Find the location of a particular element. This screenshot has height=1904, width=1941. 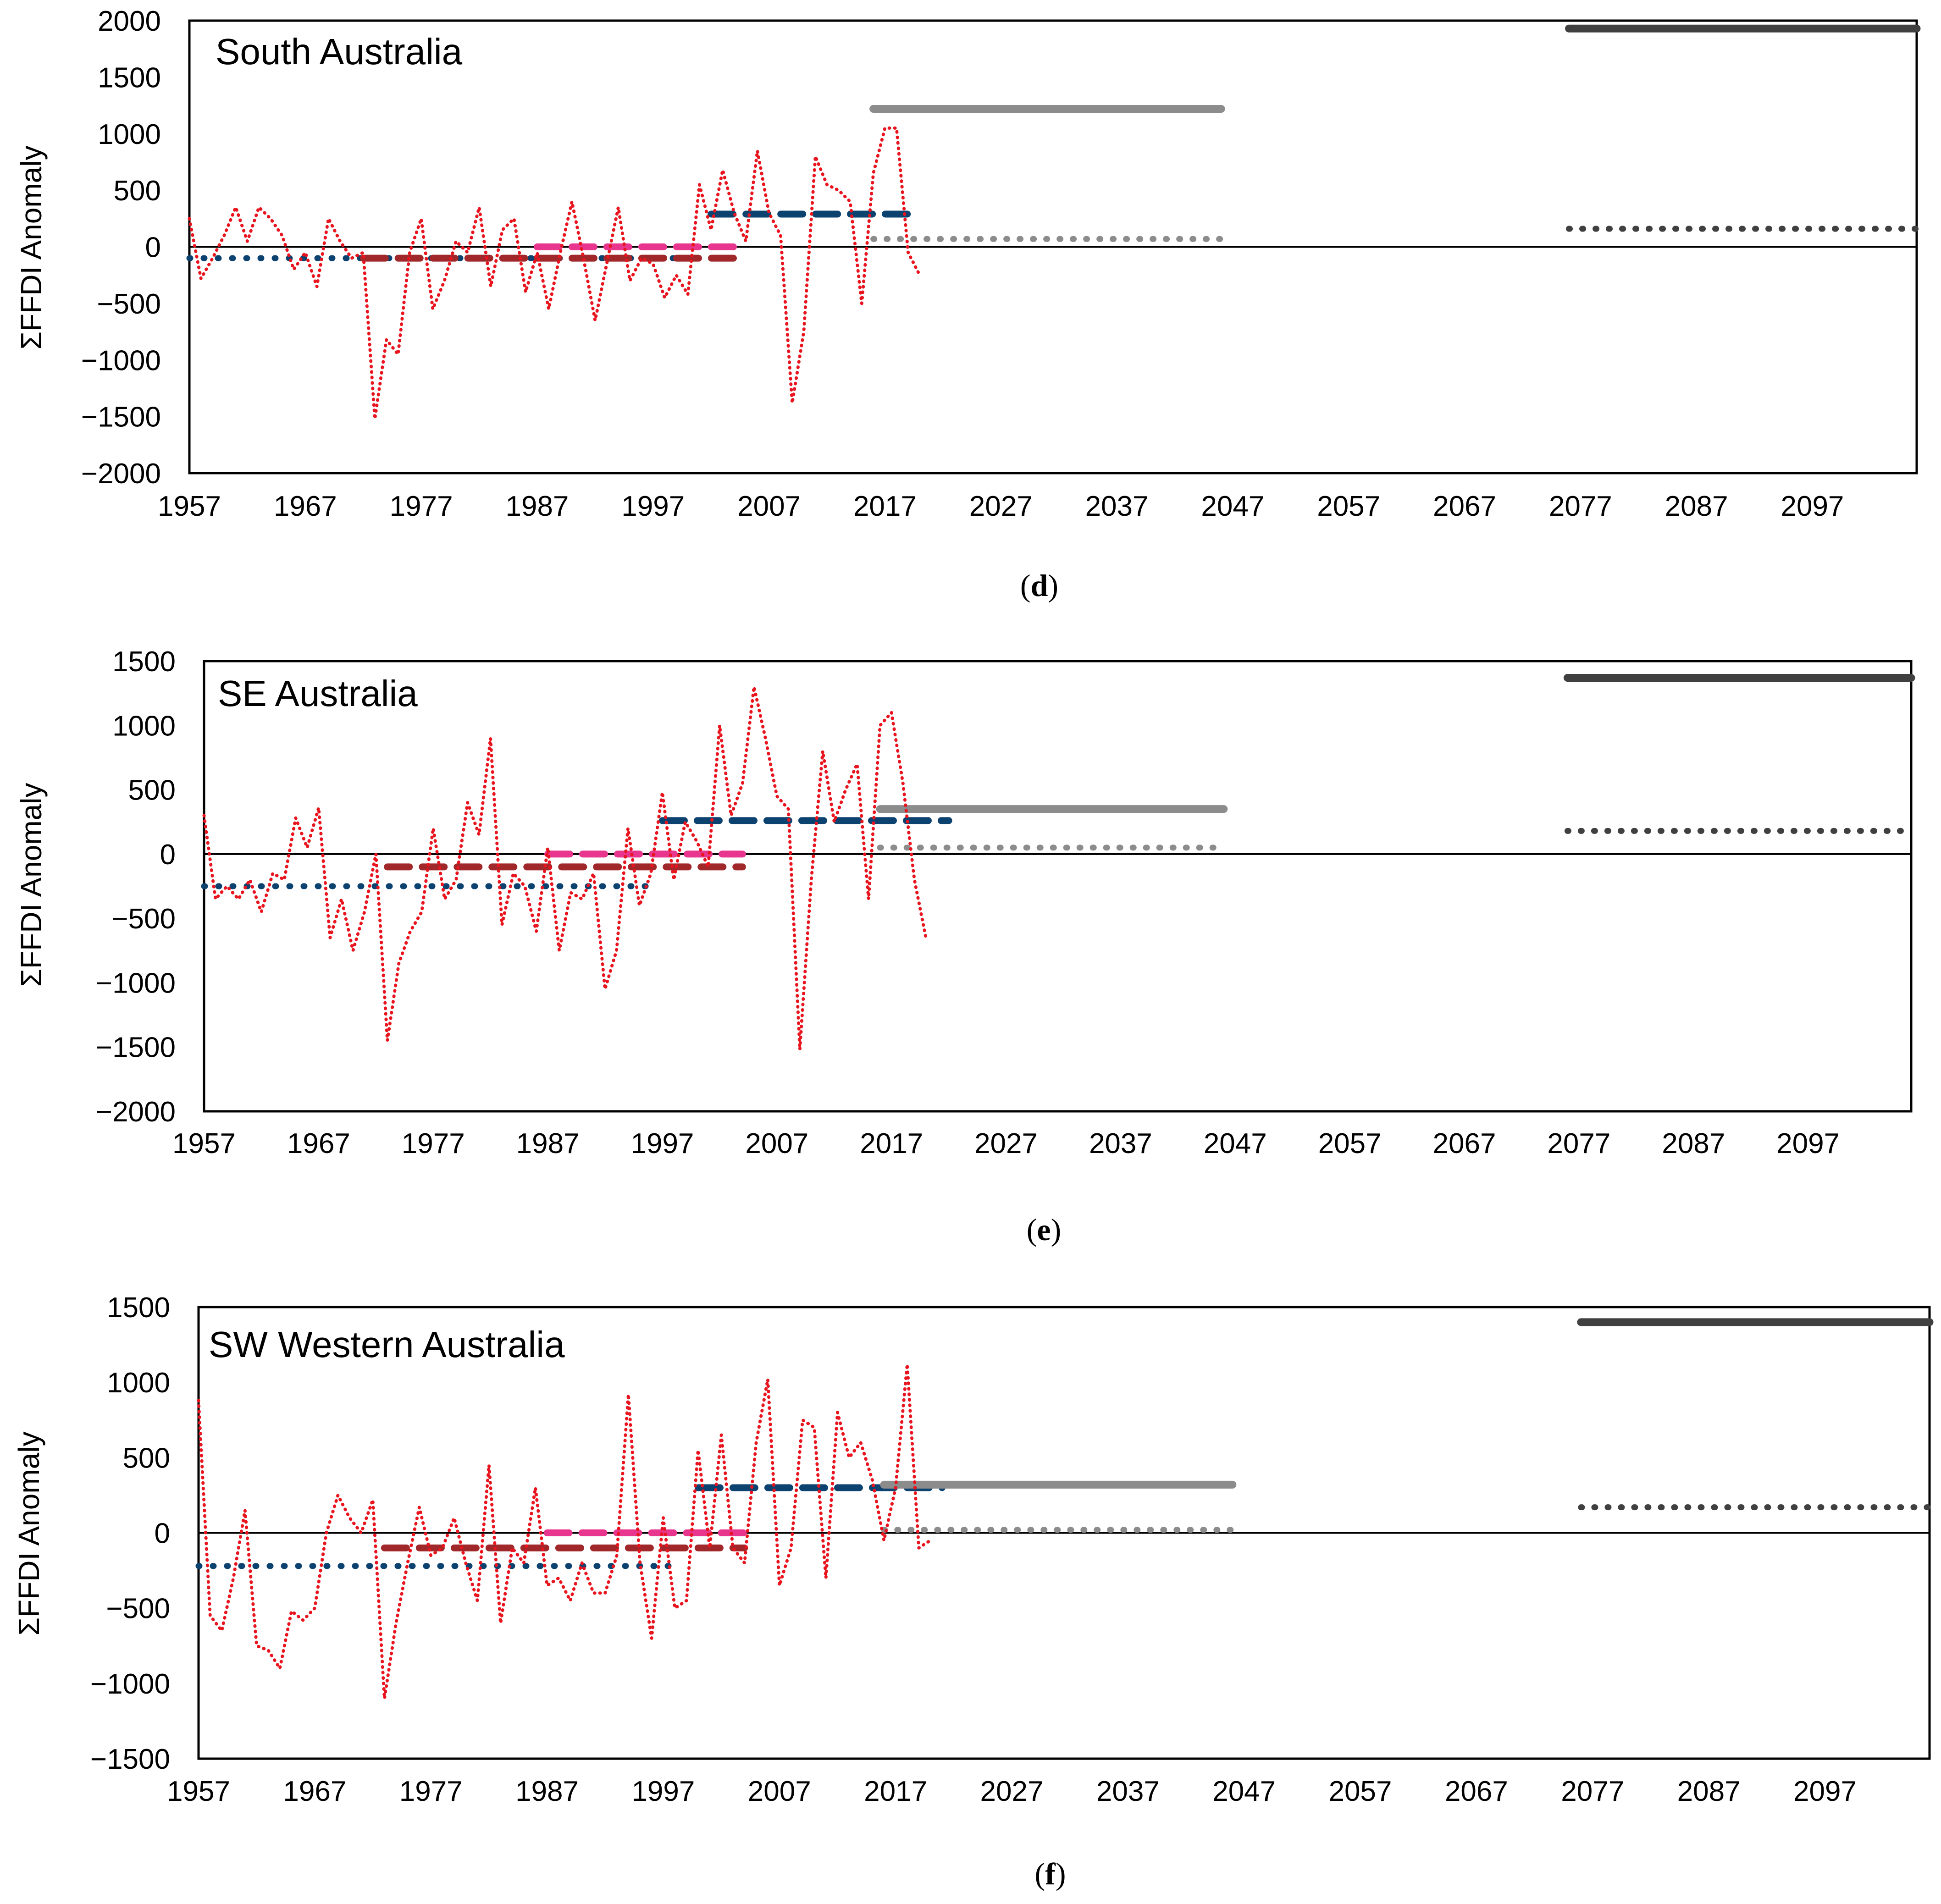

chart-title: South Australia is located at coordinates (339, 51).